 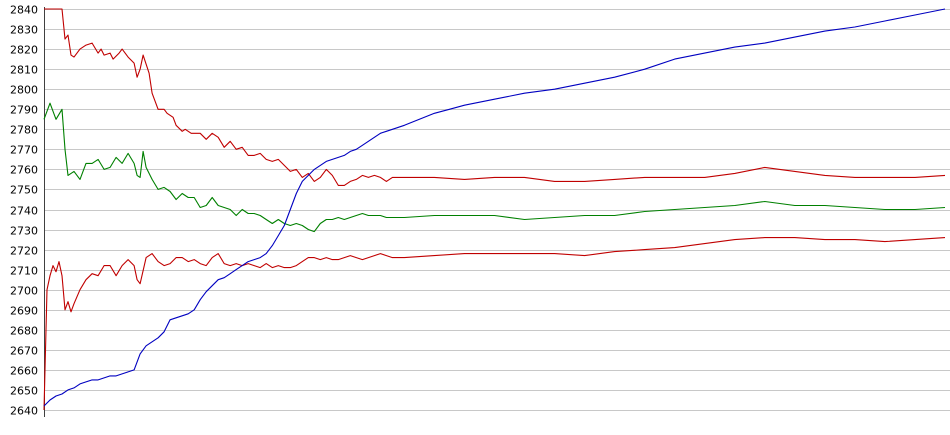 I want to click on y-tick-label: 2750, so click(x=24, y=190).